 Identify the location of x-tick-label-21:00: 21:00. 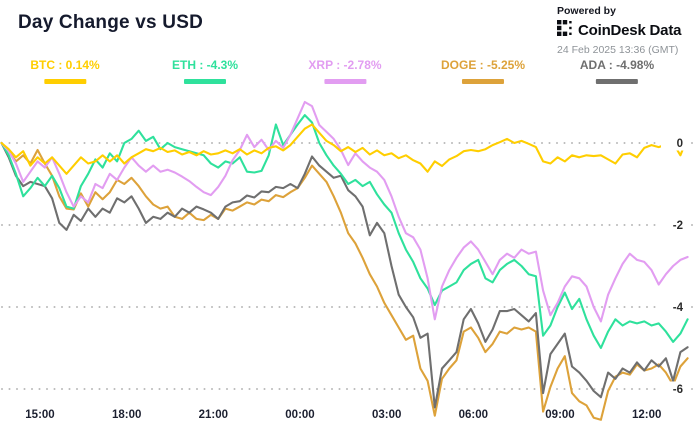
(213, 415).